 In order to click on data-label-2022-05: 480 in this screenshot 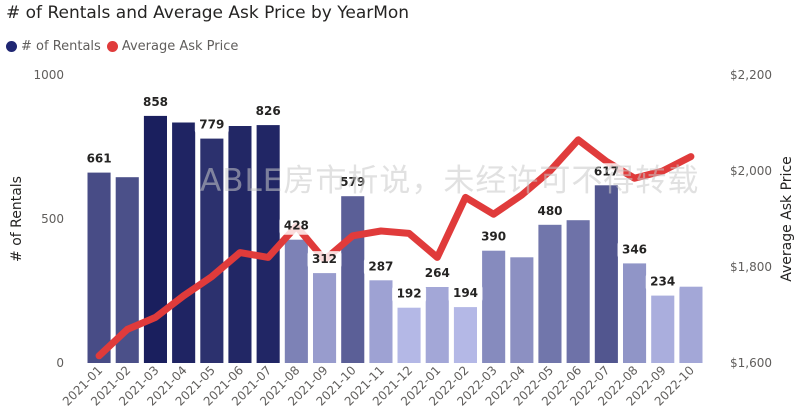, I will do `click(549, 211)`.